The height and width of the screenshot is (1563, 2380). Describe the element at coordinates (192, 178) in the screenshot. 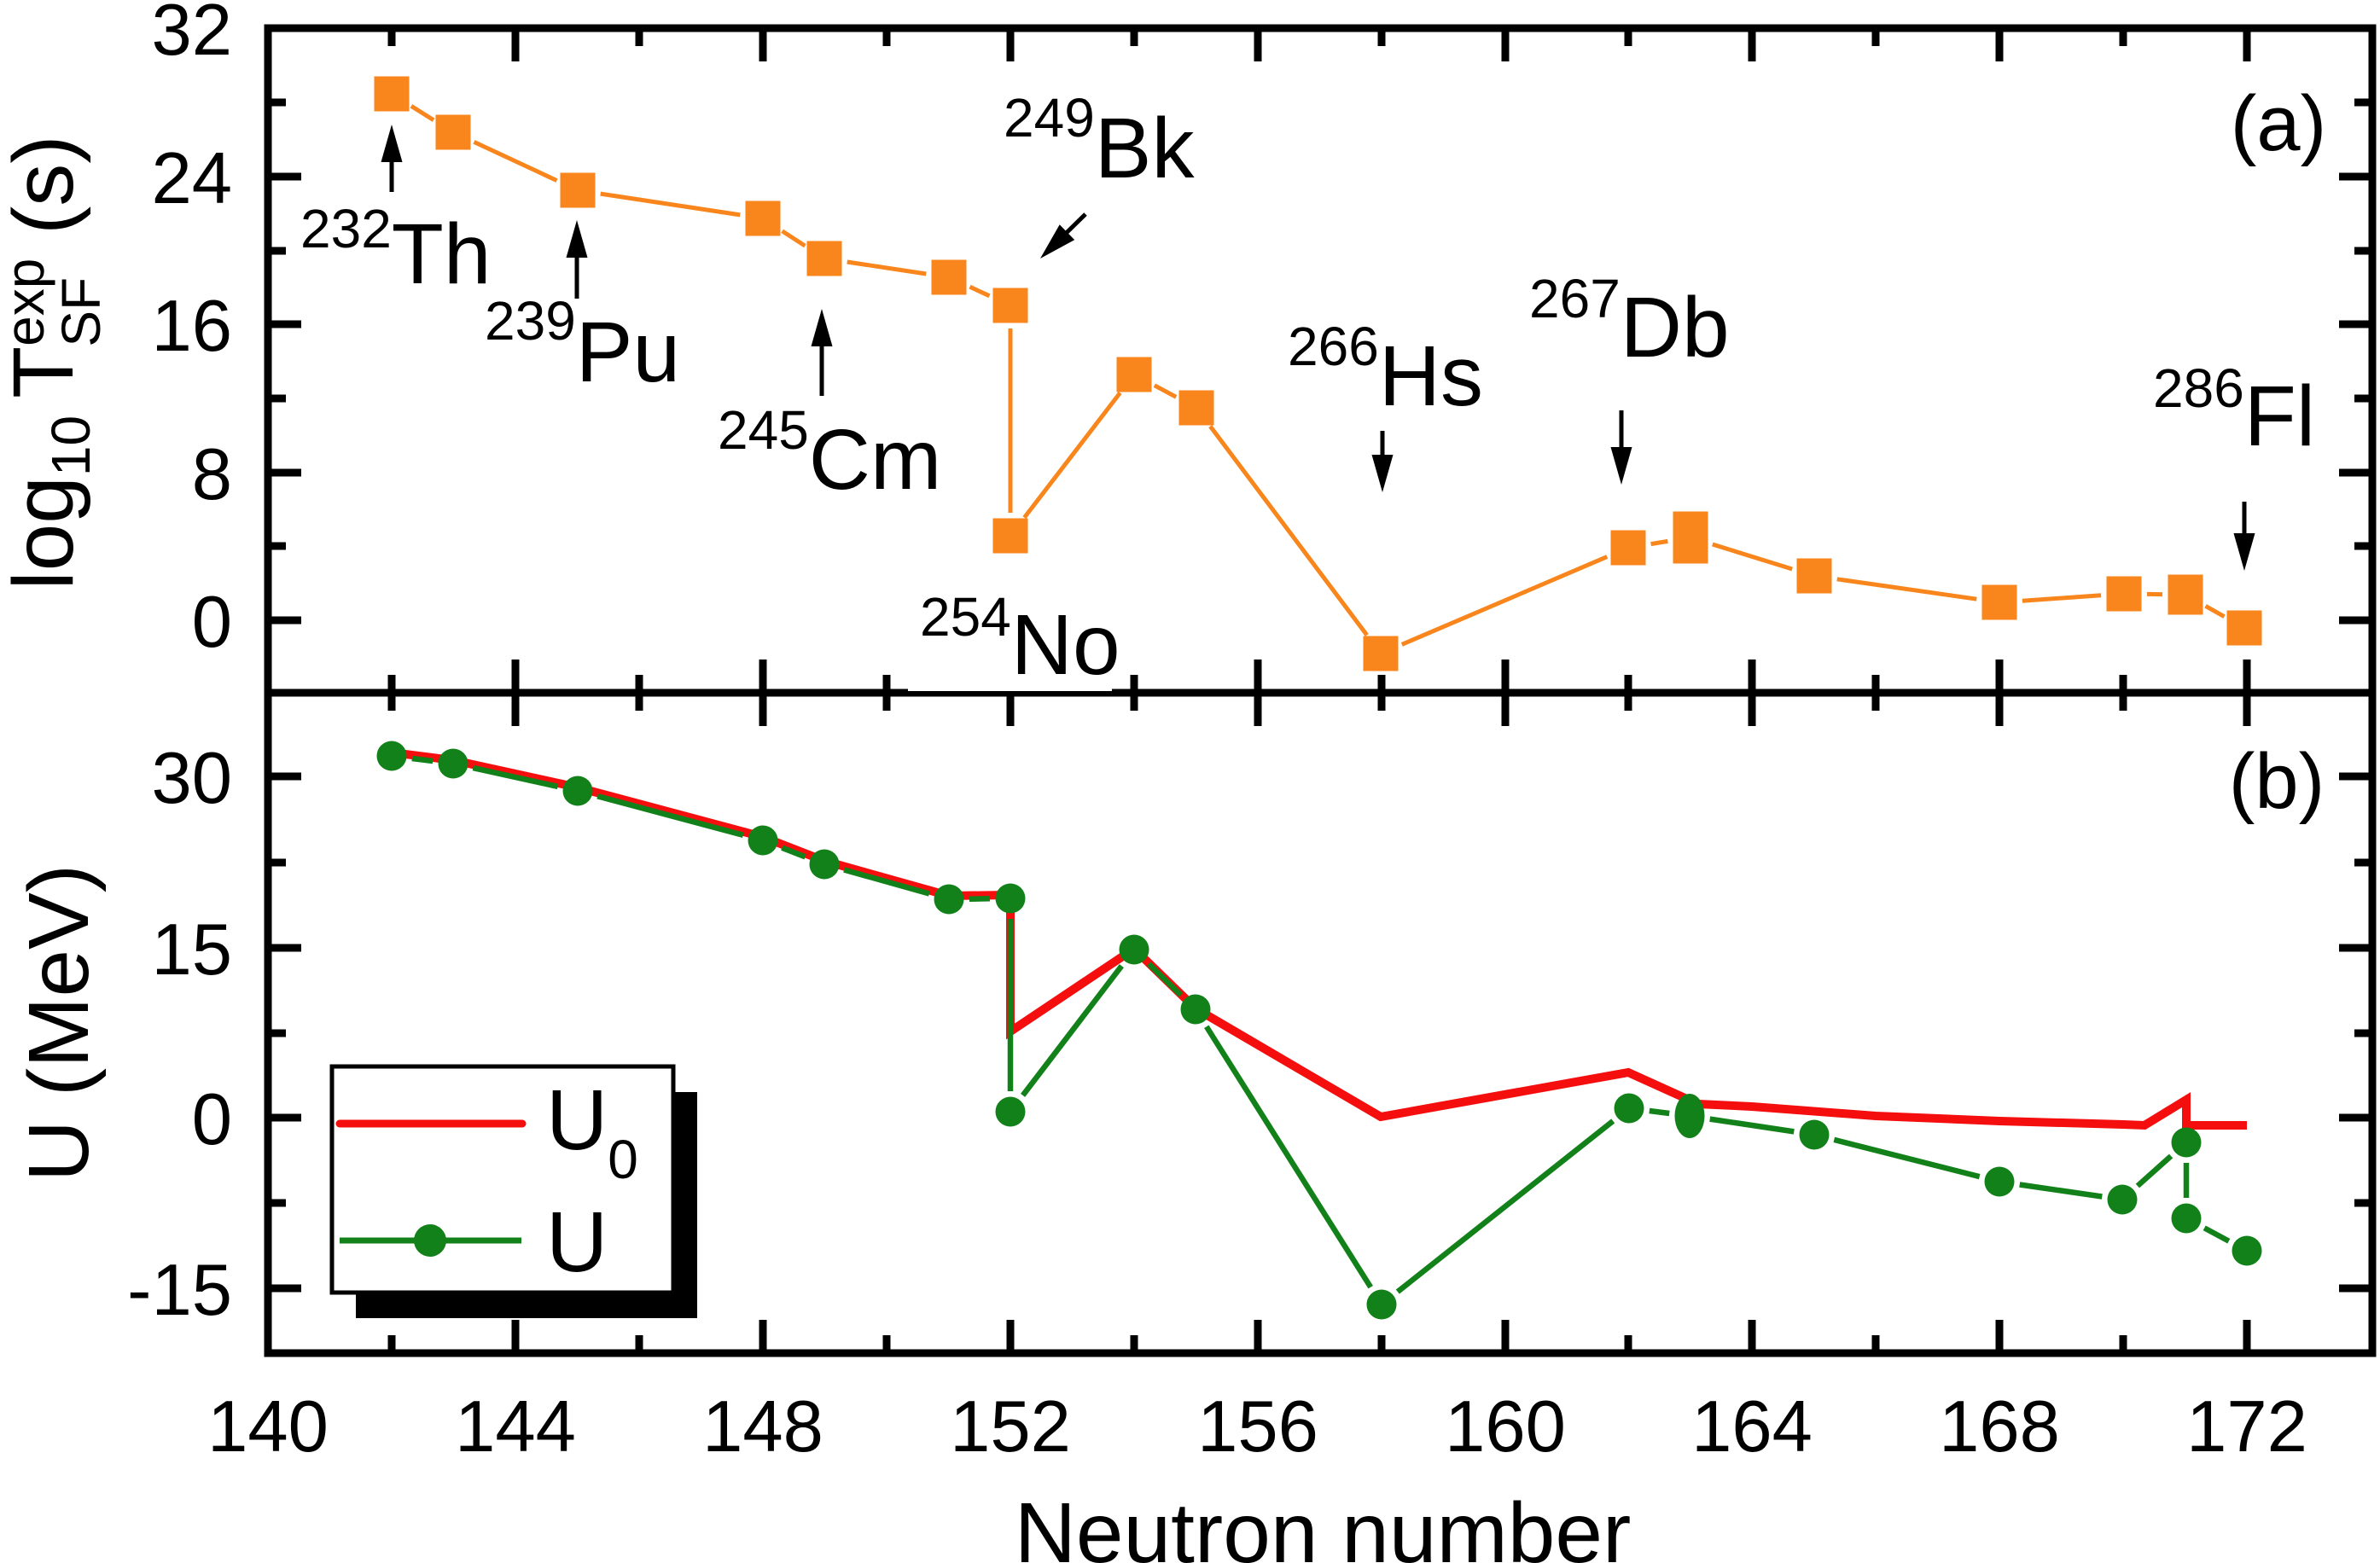

I see `svg-text: 24` at that location.